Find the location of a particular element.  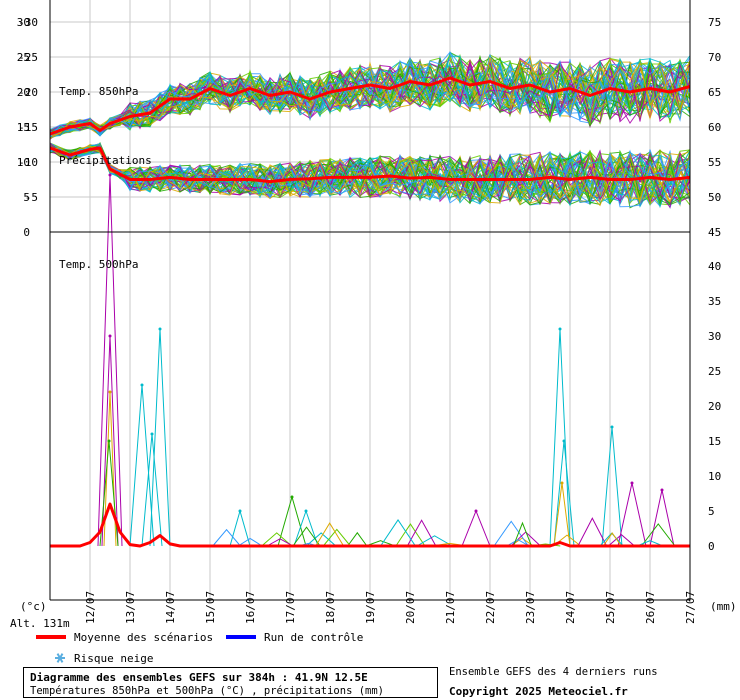

y-right-tick-bottom: 15 is located at coordinates (714, 441).